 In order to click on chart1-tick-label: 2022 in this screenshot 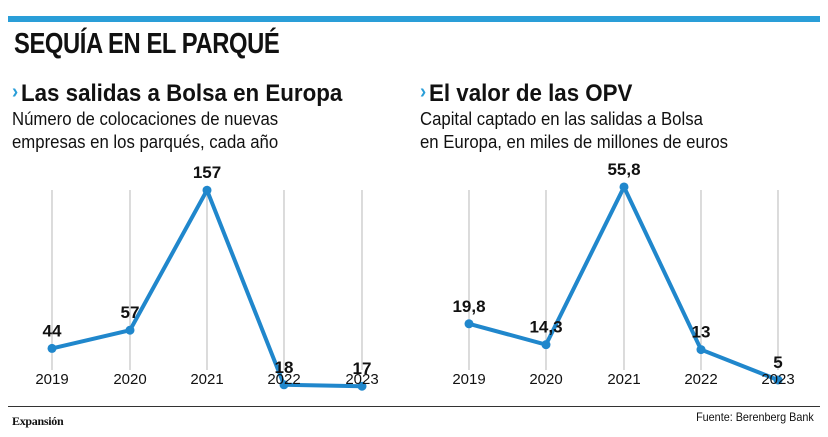, I will do `click(283, 379)`.